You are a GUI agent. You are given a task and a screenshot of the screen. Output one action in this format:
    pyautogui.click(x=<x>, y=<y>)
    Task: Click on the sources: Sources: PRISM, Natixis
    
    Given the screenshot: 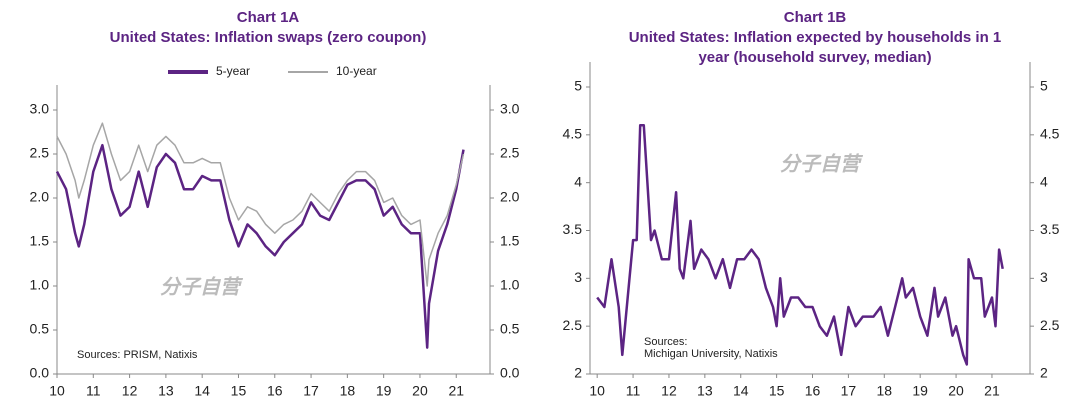 What is the action you would take?
    pyautogui.click(x=137, y=355)
    